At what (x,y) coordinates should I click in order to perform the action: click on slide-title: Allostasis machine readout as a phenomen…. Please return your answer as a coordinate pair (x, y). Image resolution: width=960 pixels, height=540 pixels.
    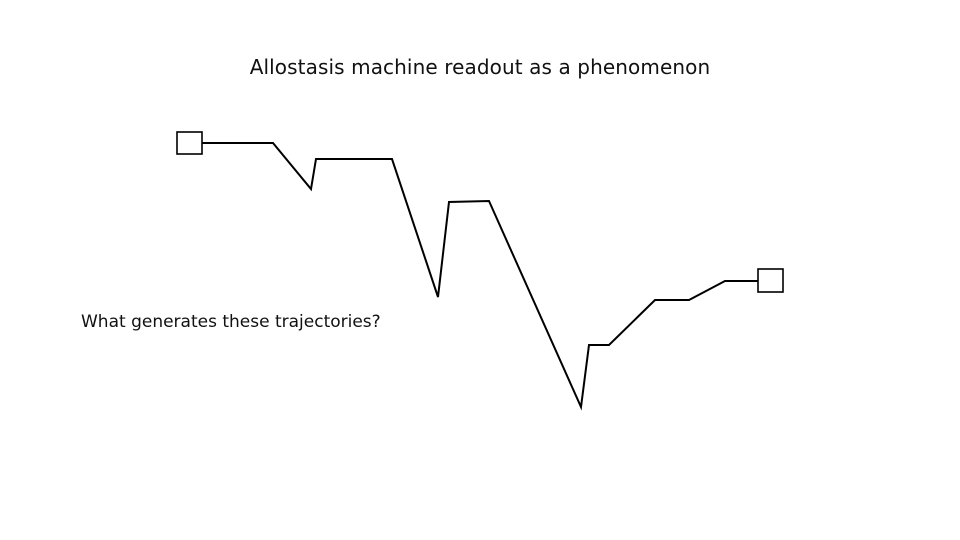
    Looking at the image, I should click on (480, 67).